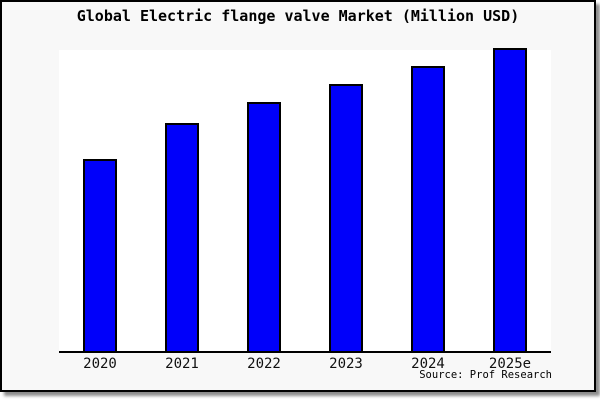 This screenshot has height=400, width=600. I want to click on x-tick-label-2022: 2022, so click(264, 364).